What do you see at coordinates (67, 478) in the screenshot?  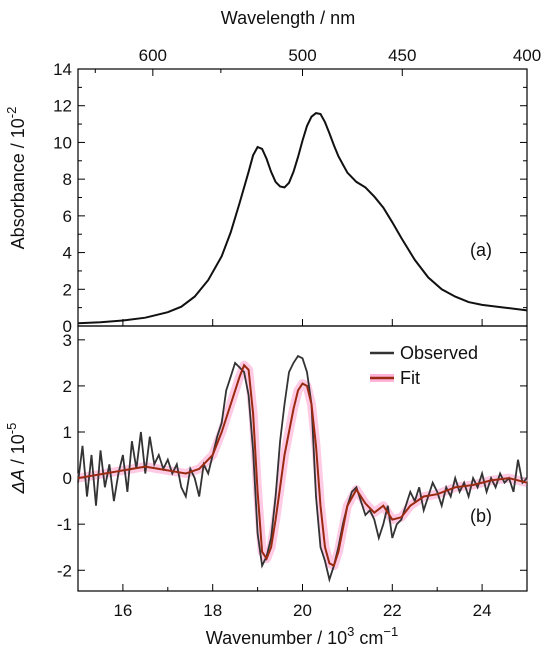 I see `panel-b-y-tick-label: 0` at bounding box center [67, 478].